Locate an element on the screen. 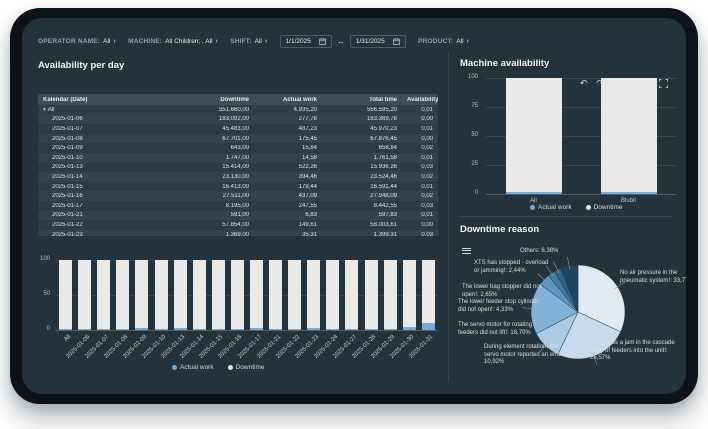 The height and width of the screenshot is (429, 708). table-row: 2025-01-07 45.483,00 487,23 45.970,23 0,01 is located at coordinates (238, 129).